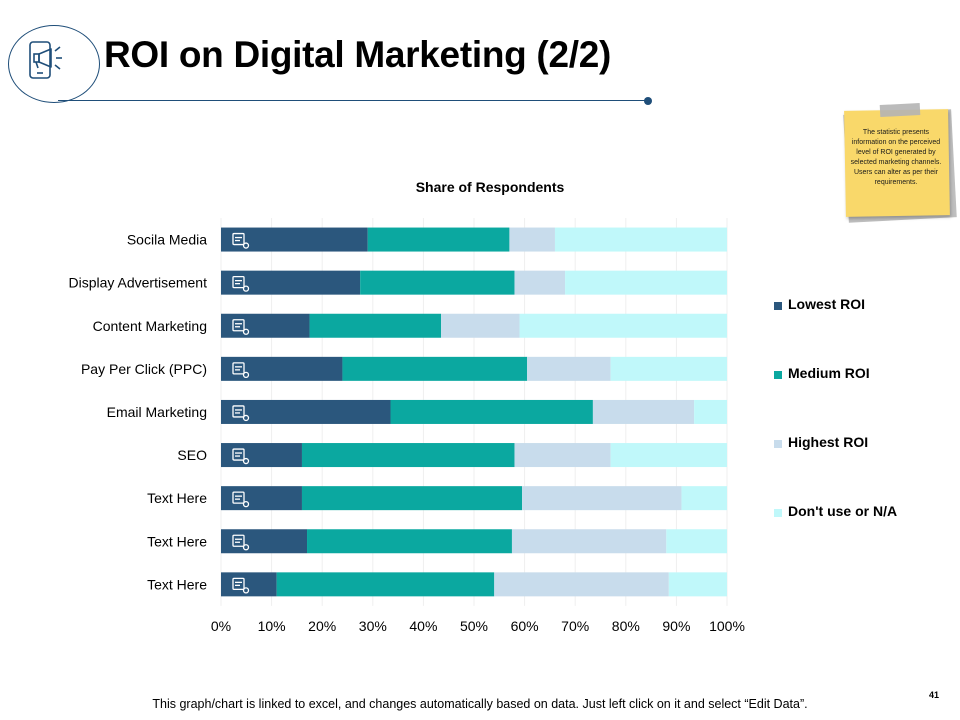 Image resolution: width=960 pixels, height=720 pixels. What do you see at coordinates (423, 626) in the screenshot?
I see `x-tick-label: 40%` at bounding box center [423, 626].